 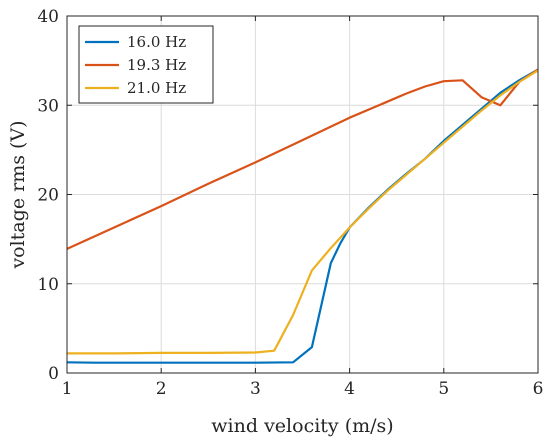 I want to click on y-tick-label: 30, so click(x=48, y=106).